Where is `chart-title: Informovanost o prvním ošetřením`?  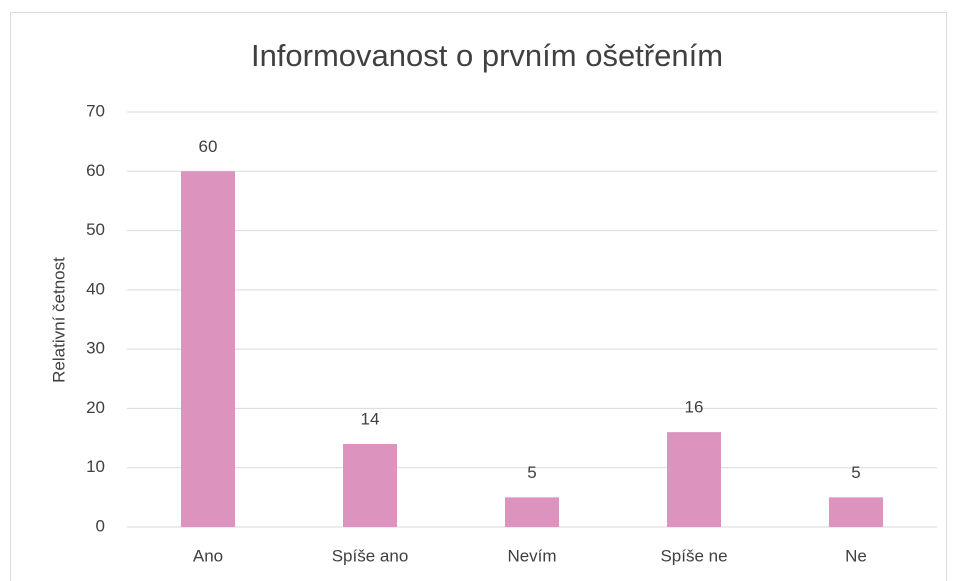
chart-title: Informovanost o prvním ošetřením is located at coordinates (487, 55).